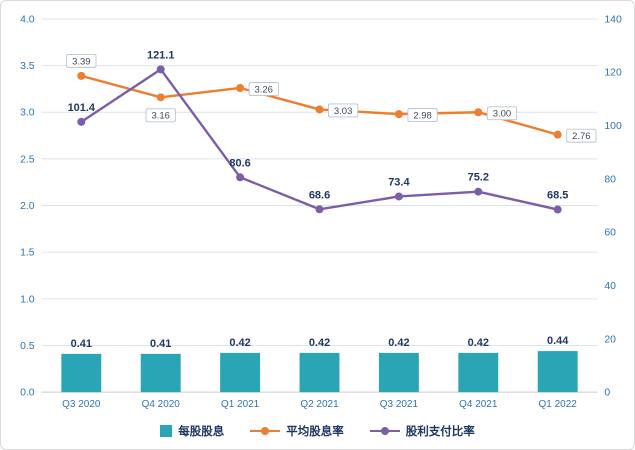 The height and width of the screenshot is (450, 635). I want to click on legend-label: 股利支付比率, so click(440, 432).